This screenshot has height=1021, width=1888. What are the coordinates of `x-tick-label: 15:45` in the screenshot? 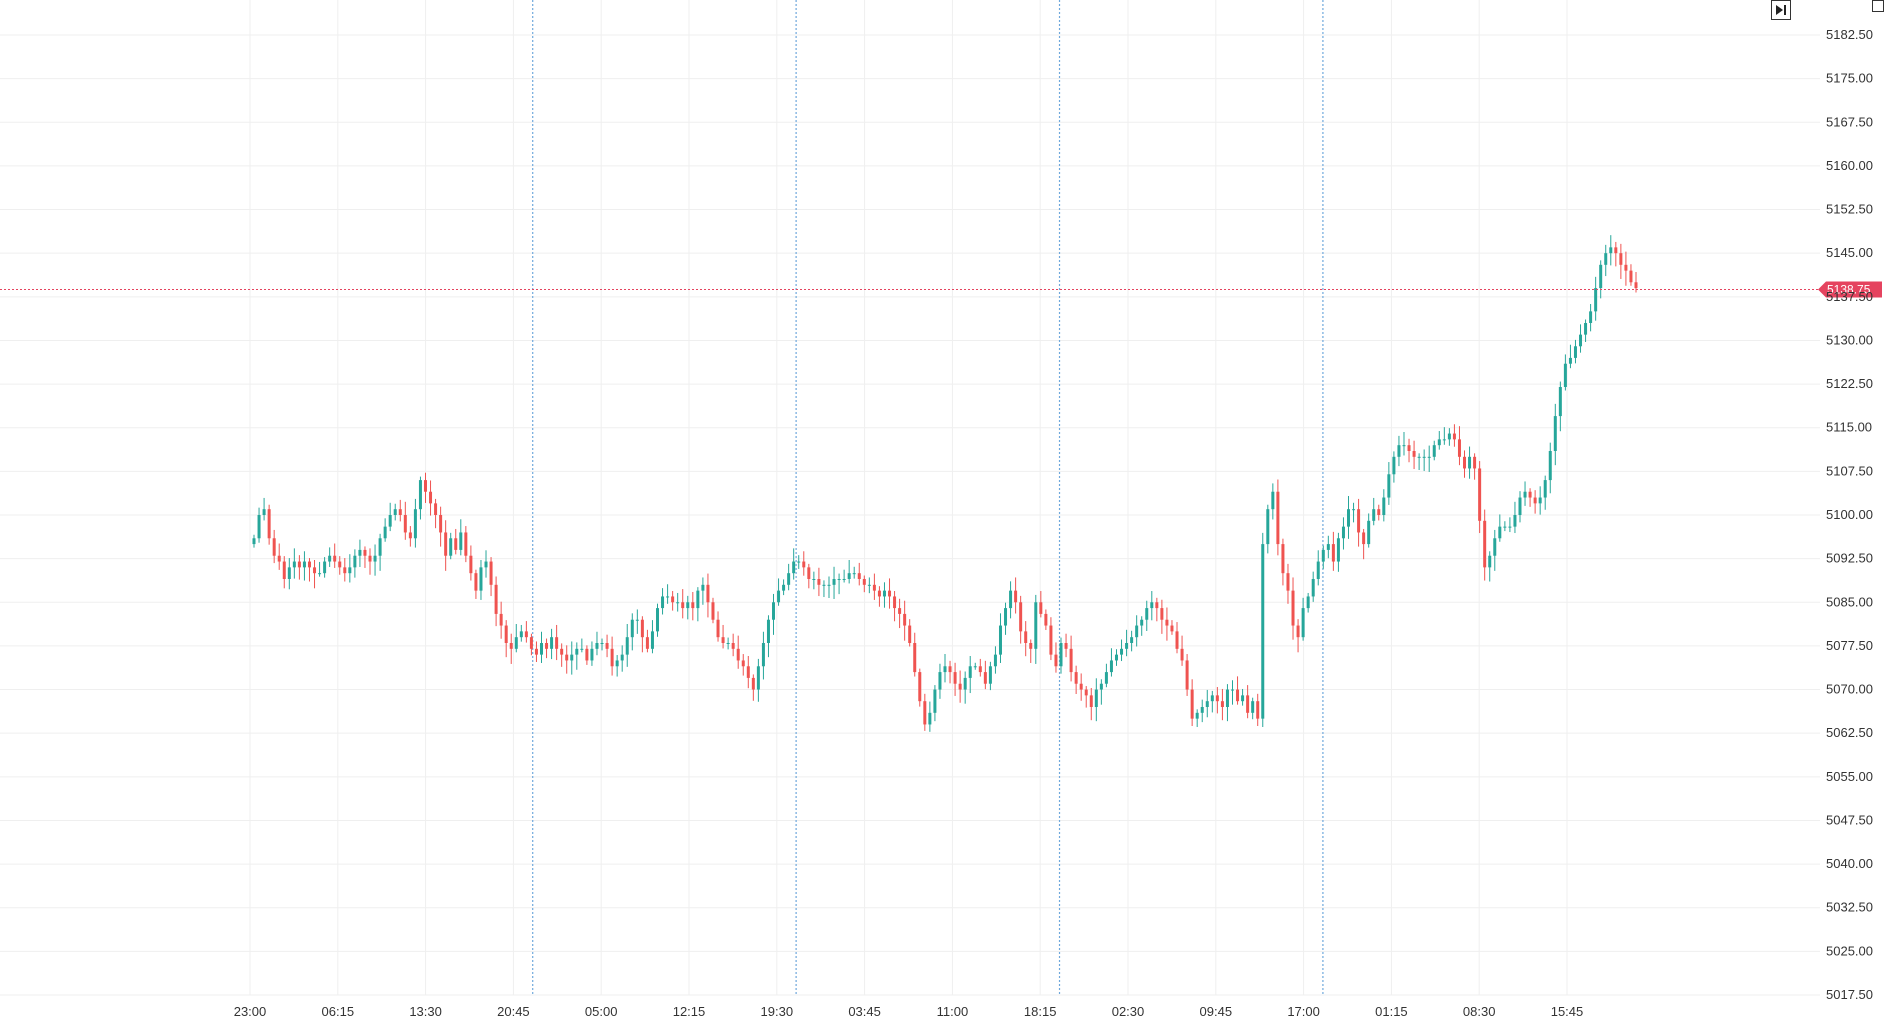 It's located at (1567, 1011).